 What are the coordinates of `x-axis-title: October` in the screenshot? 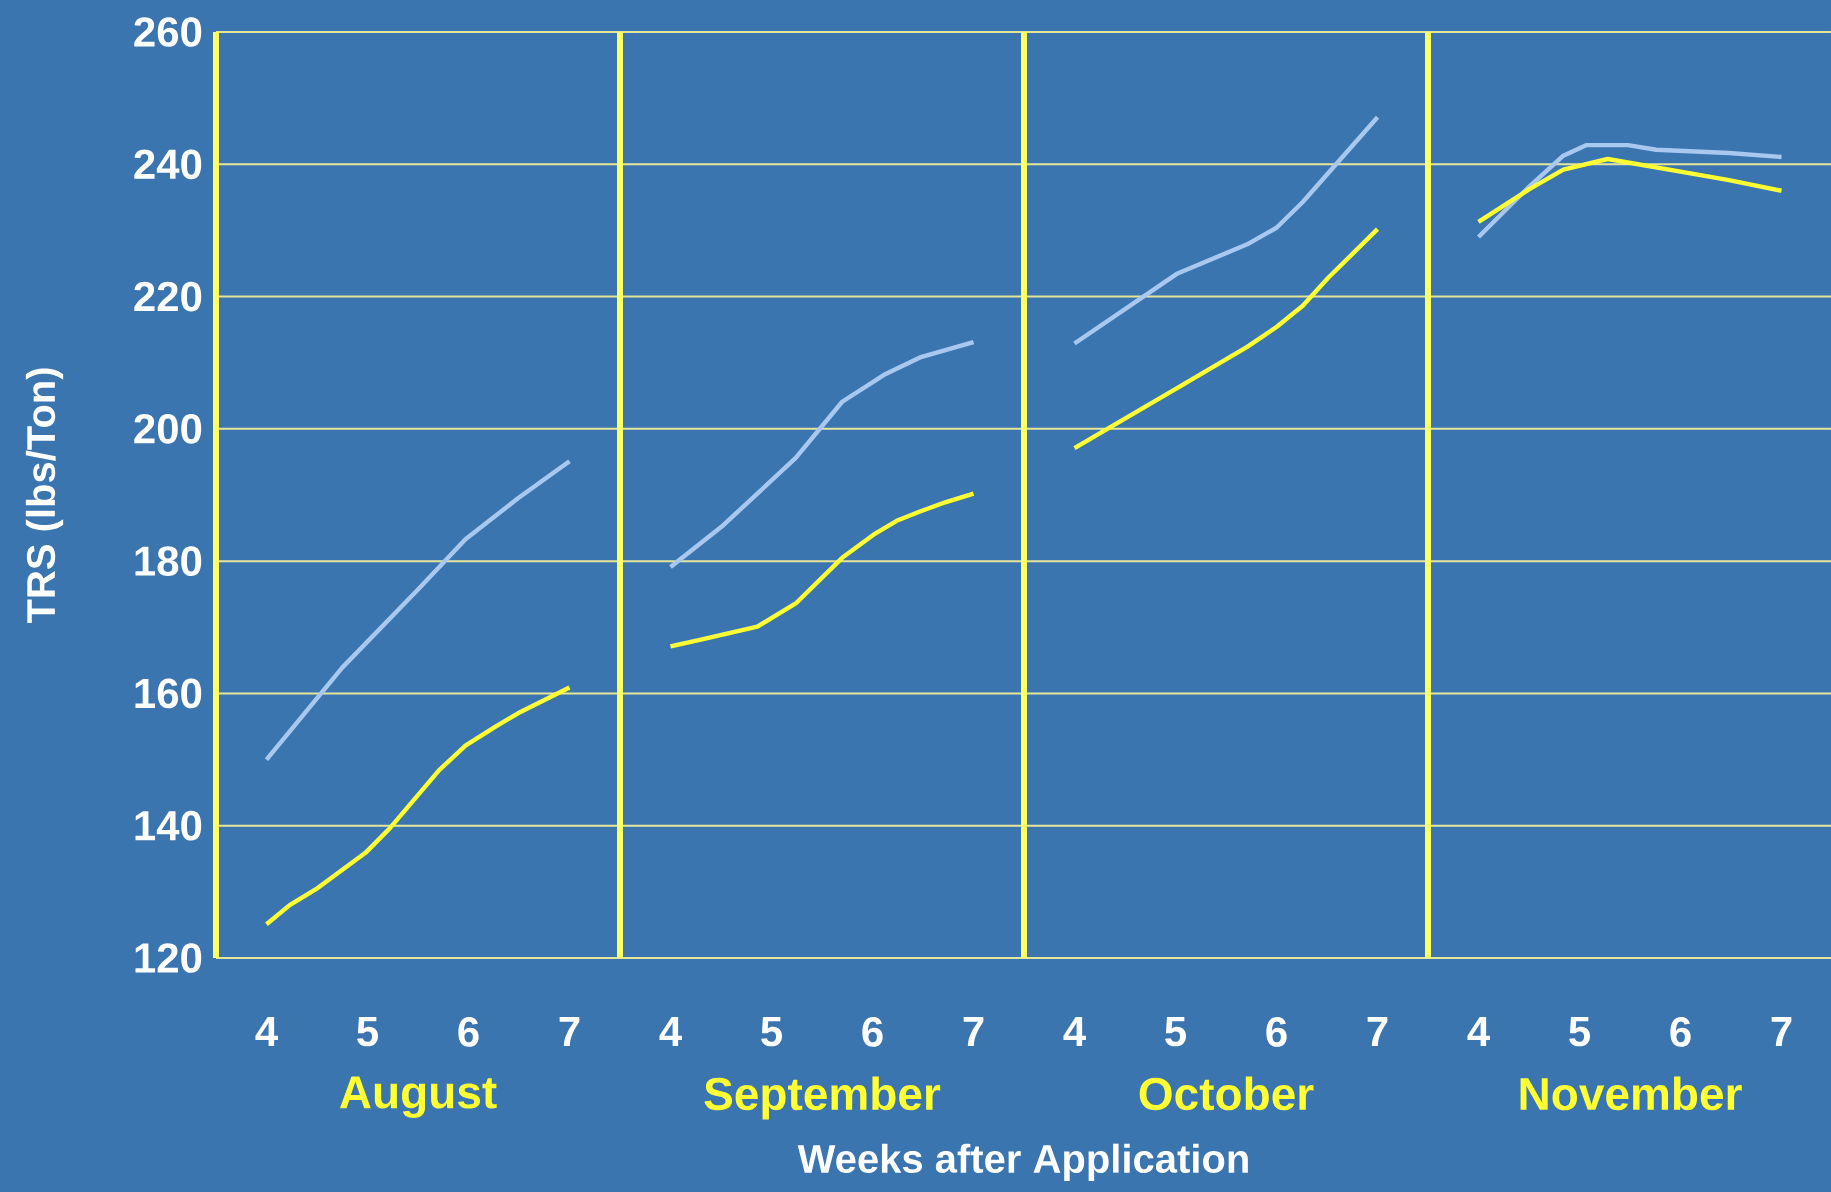 It's located at (1226, 1093).